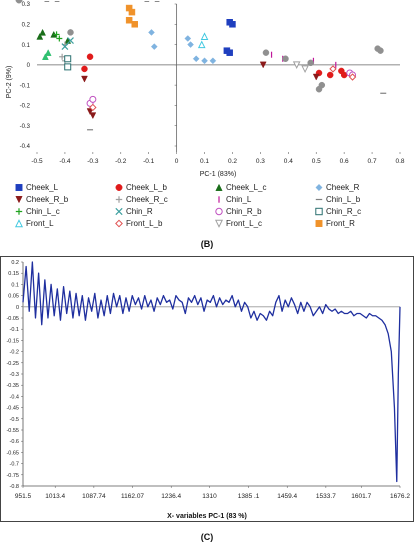 The image size is (414, 550). Describe the element at coordinates (319, 223) in the screenshot. I see `legend-marker-front-r` at that location.